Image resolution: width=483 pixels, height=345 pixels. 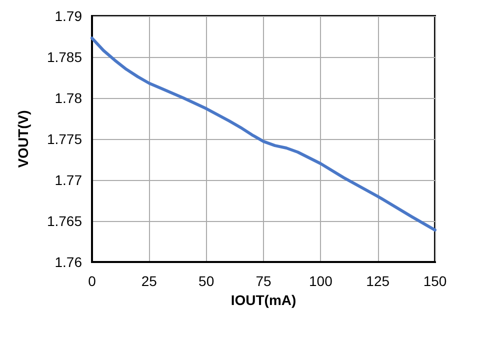 I want to click on y-tick-label: 1.77, so click(x=68, y=180).